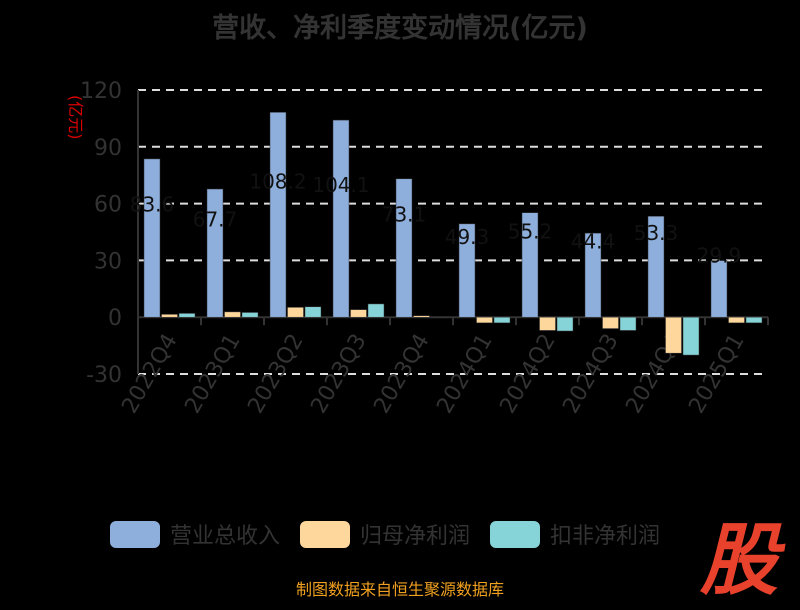 The image size is (800, 610). Describe the element at coordinates (212, 374) in the screenshot. I see `x-tick-label: 2023Q1` at that location.